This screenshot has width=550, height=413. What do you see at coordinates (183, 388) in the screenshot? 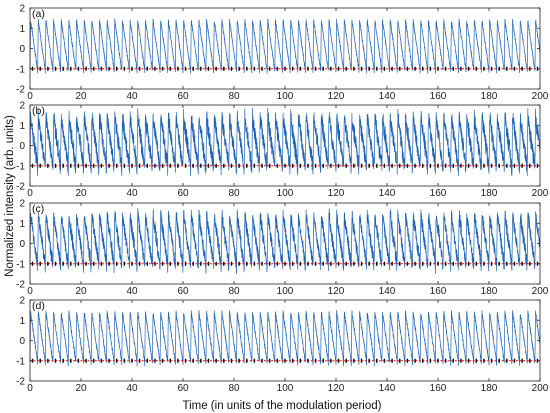
I see `x-tick-label: 60` at bounding box center [183, 388].